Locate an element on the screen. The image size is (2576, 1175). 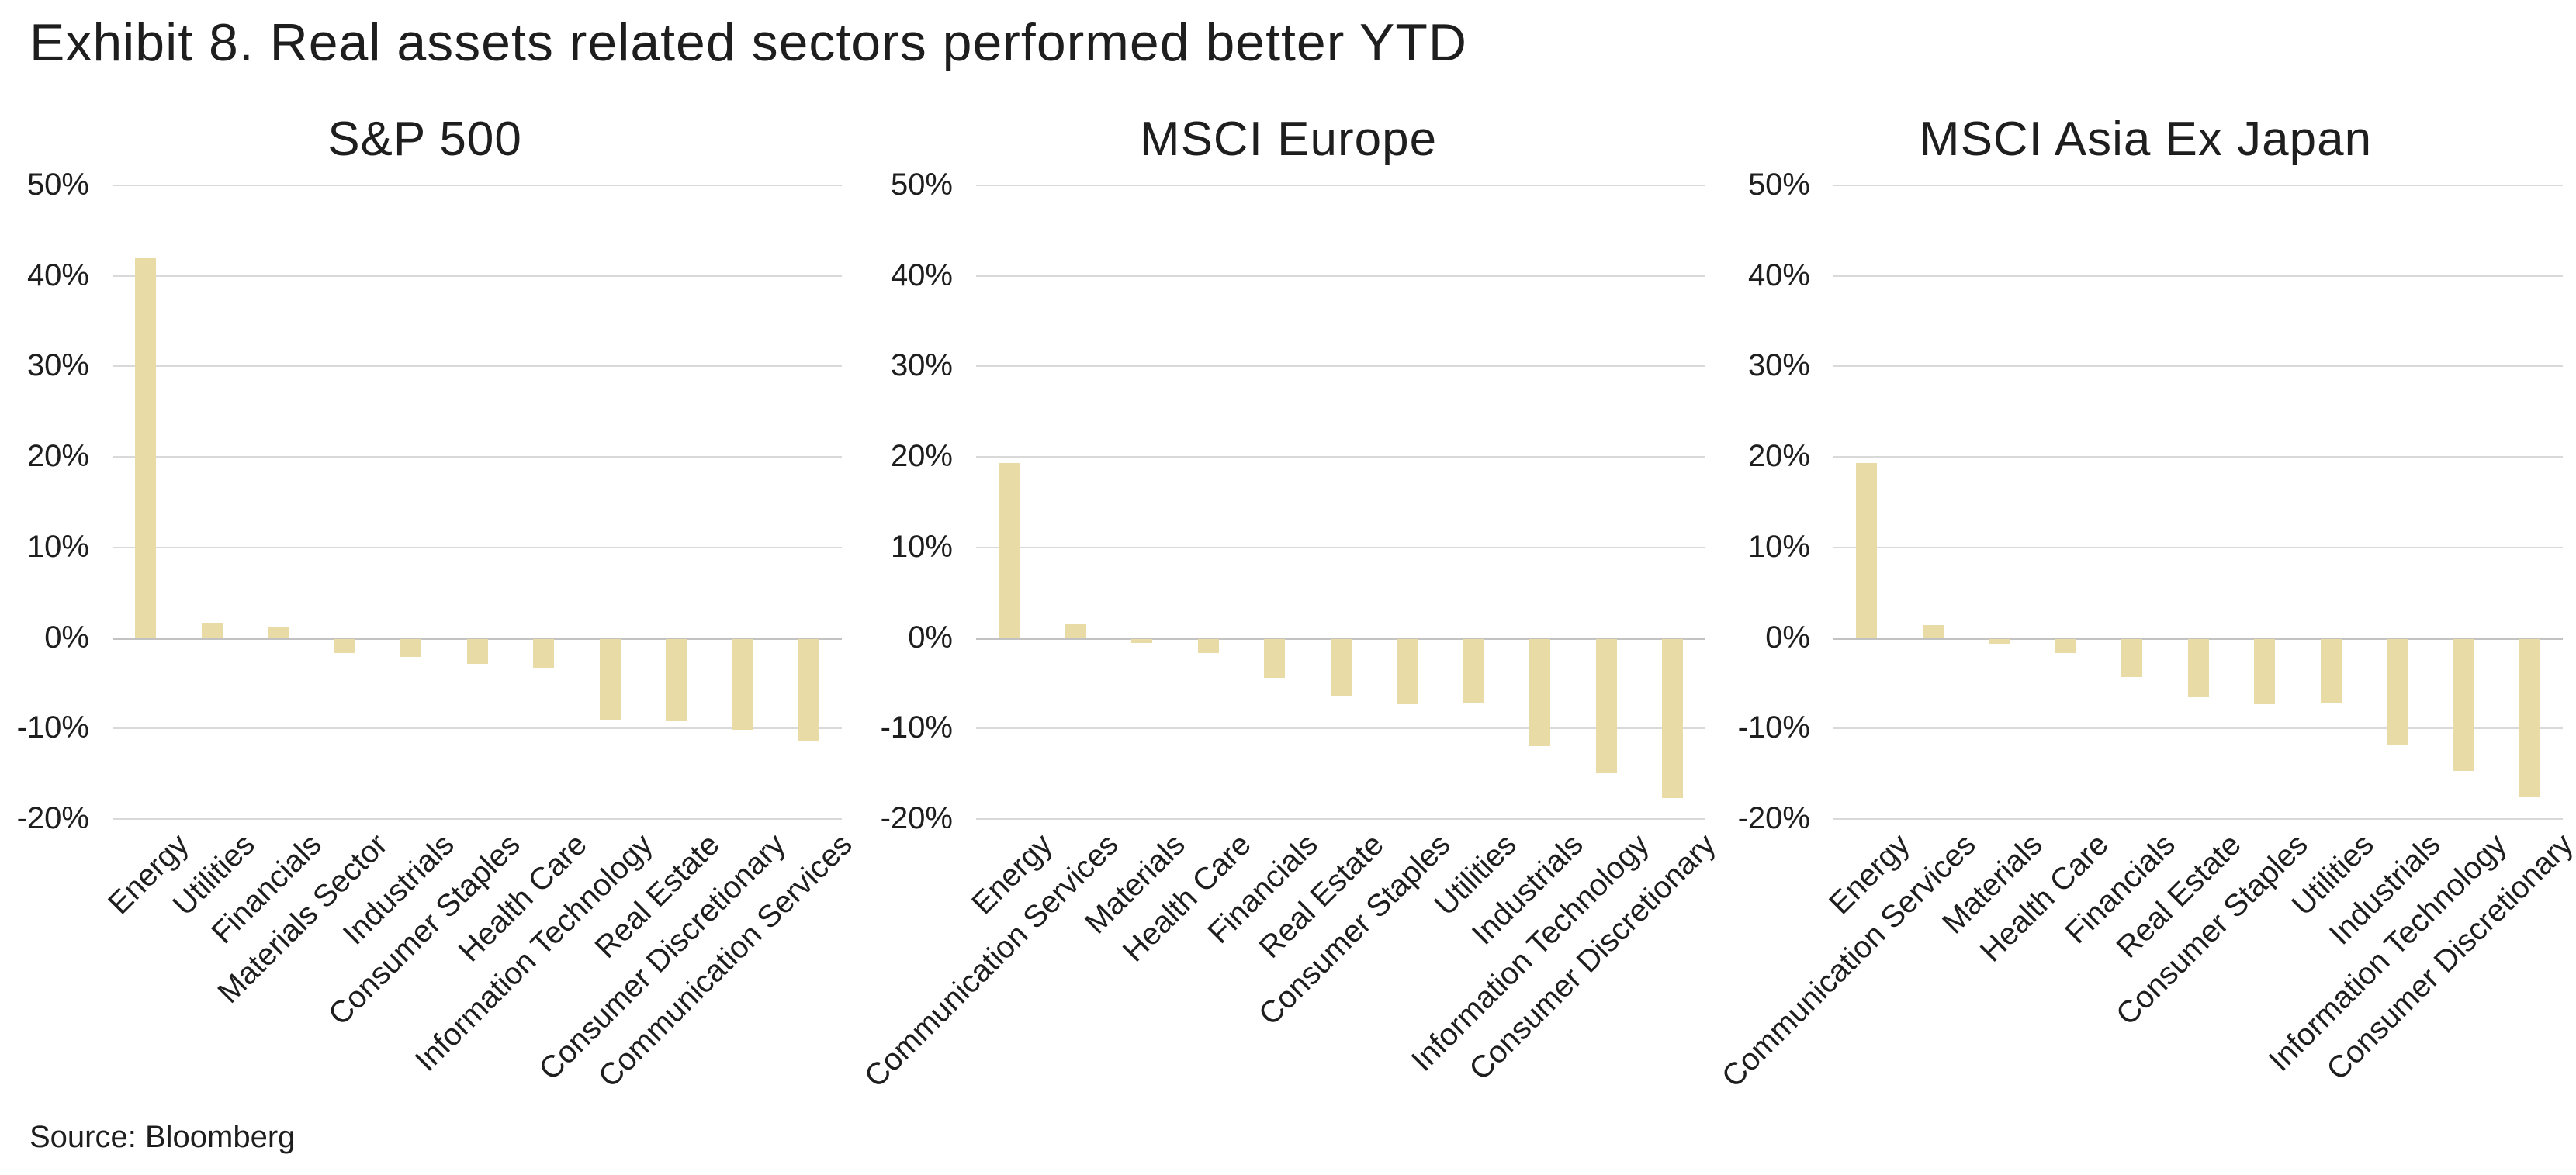
chart-title: S&P 500 is located at coordinates (424, 139).